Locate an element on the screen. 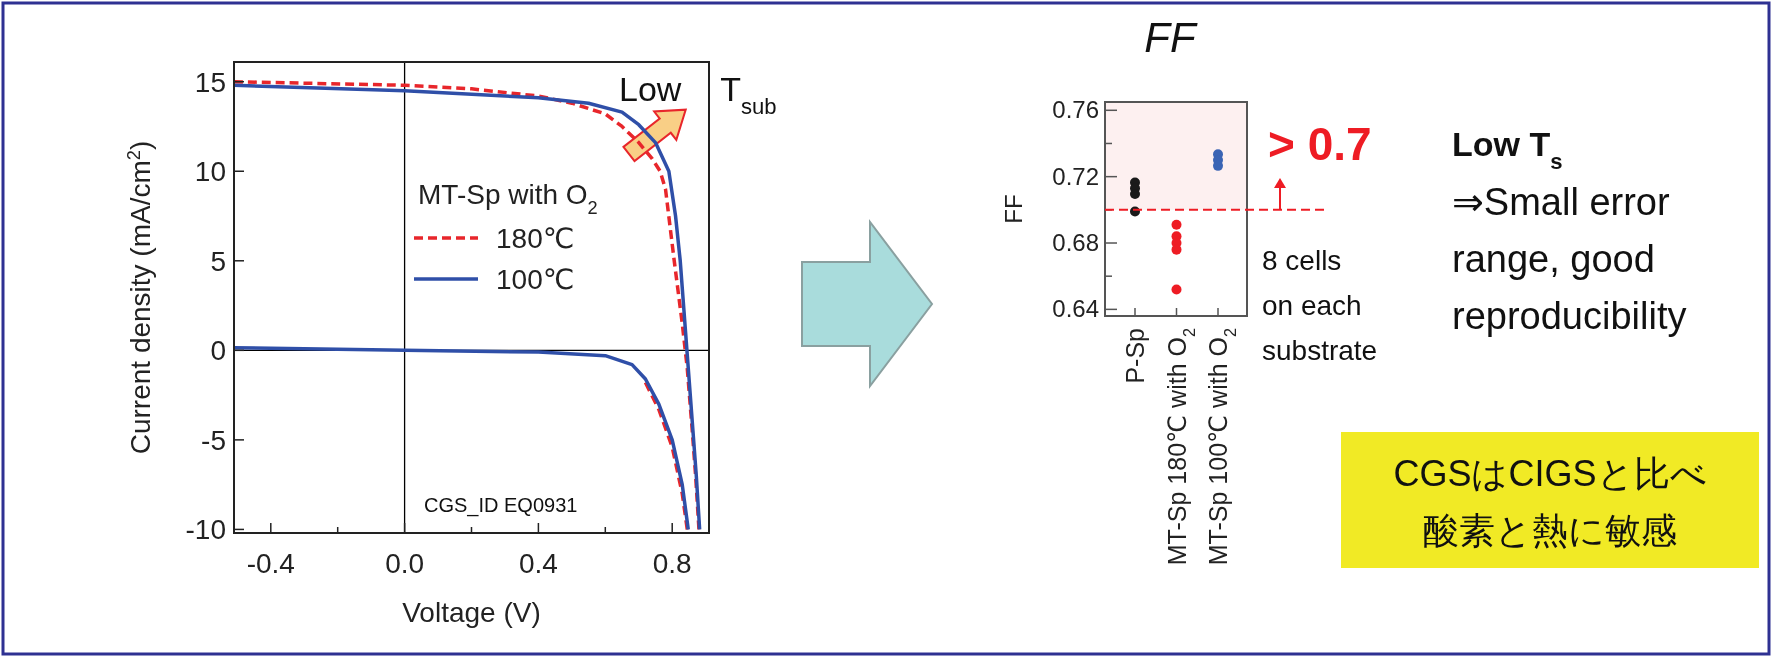  text: ⇒Small error range, good reproducibility is located at coordinates (1569, 259).